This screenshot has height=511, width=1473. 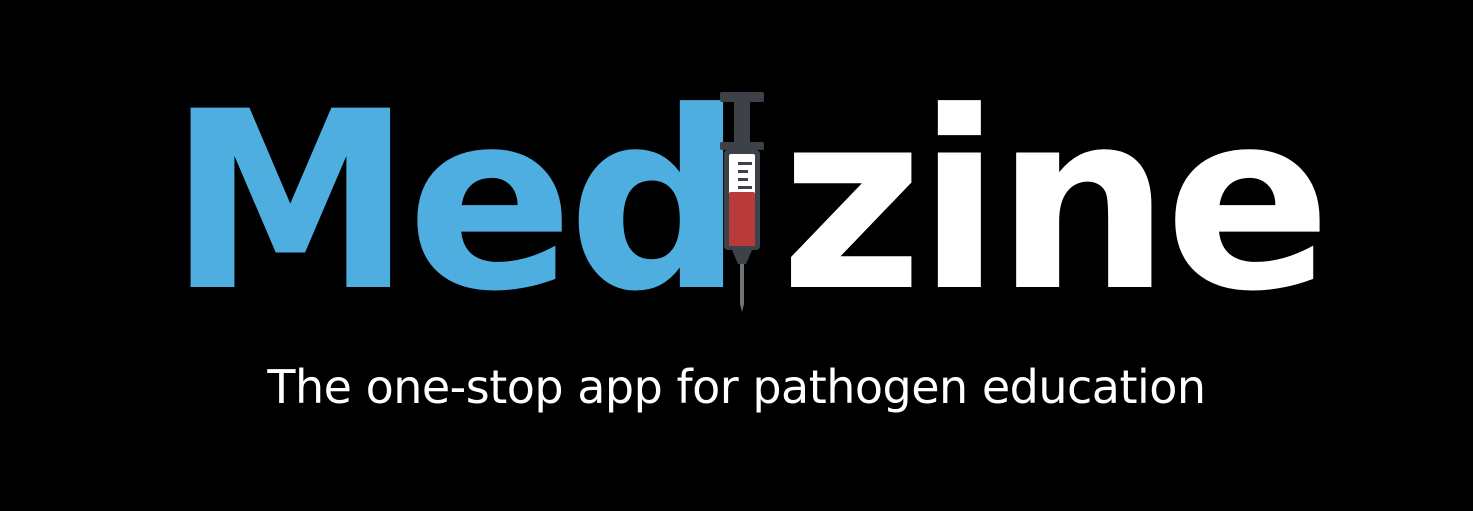 I want to click on syringe-icon, so click(x=742, y=202).